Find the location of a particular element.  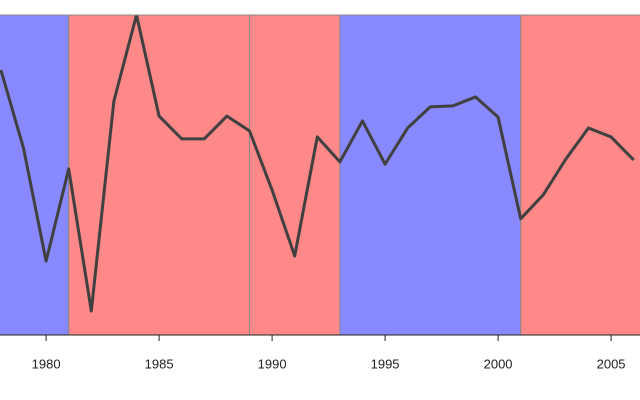

x-tick-label: 2000 is located at coordinates (498, 363).